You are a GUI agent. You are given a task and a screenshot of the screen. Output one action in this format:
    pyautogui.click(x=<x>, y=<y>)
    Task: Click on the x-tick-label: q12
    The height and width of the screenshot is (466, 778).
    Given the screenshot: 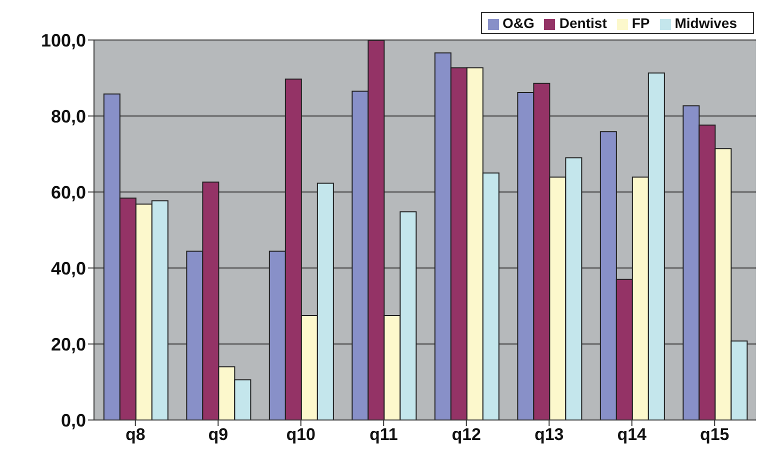 What is the action you would take?
    pyautogui.click(x=467, y=434)
    